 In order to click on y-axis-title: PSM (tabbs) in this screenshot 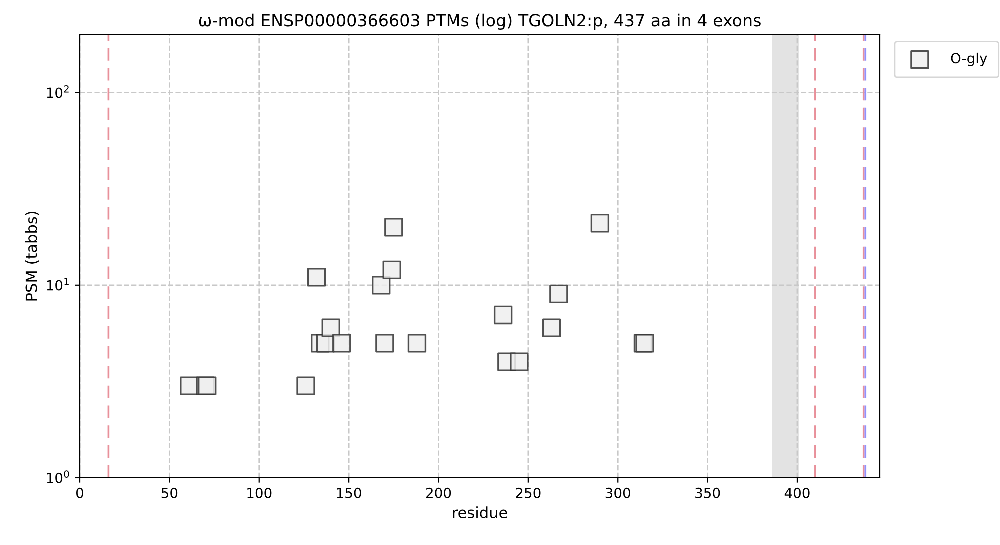, I will do `click(32, 256)`.